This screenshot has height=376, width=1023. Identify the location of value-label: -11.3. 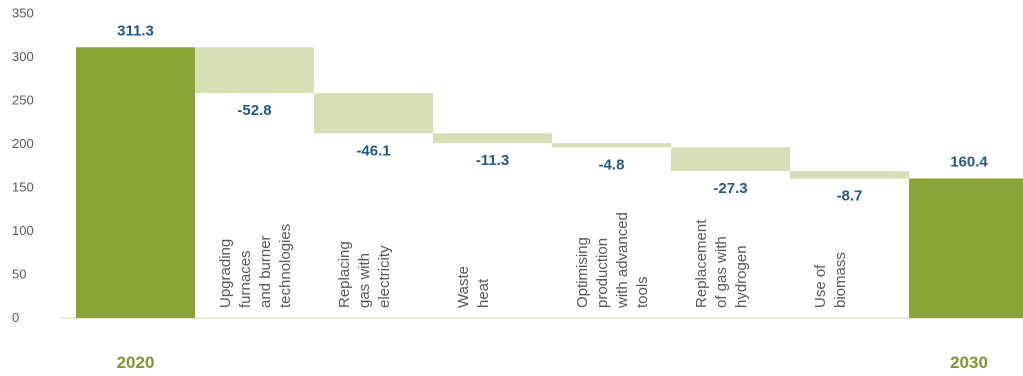
(492, 160).